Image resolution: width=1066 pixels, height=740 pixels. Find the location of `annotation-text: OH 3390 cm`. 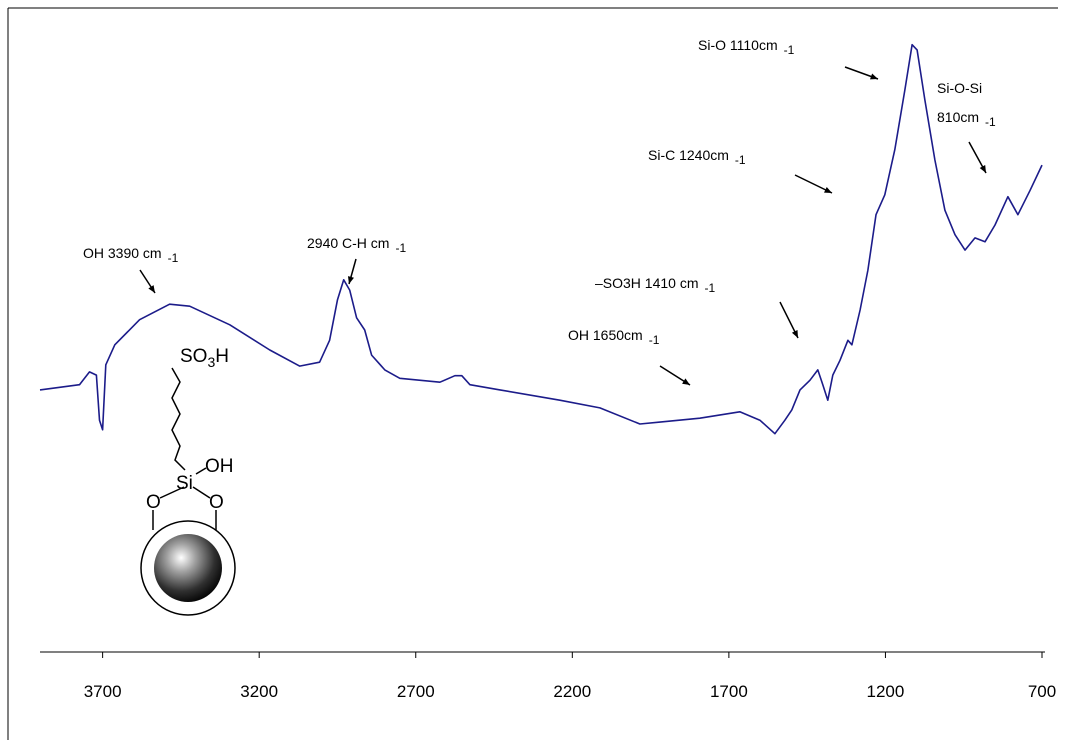

annotation-text: OH 3390 cm is located at coordinates (122, 253).